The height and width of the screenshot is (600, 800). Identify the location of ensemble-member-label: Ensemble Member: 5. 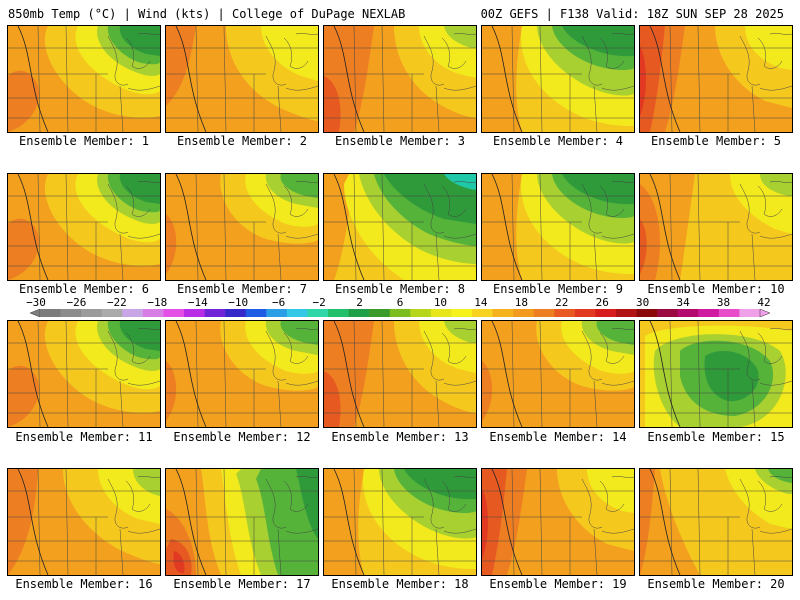
(716, 141).